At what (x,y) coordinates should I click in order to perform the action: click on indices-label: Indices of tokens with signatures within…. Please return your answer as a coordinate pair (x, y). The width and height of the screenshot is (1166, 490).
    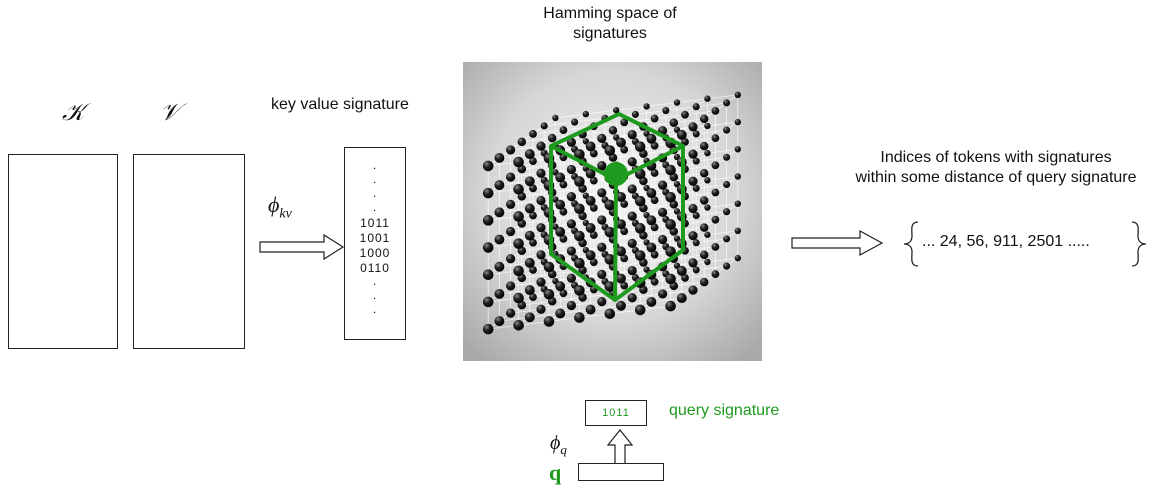
    Looking at the image, I should click on (996, 168).